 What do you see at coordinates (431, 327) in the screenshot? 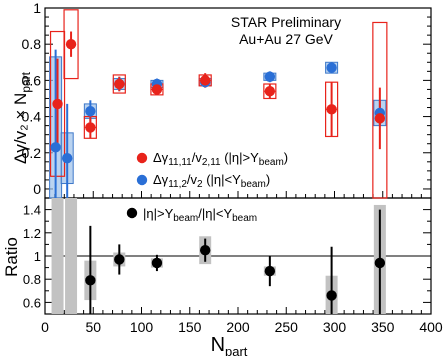
I see `x-tick-label: 400` at bounding box center [431, 327].